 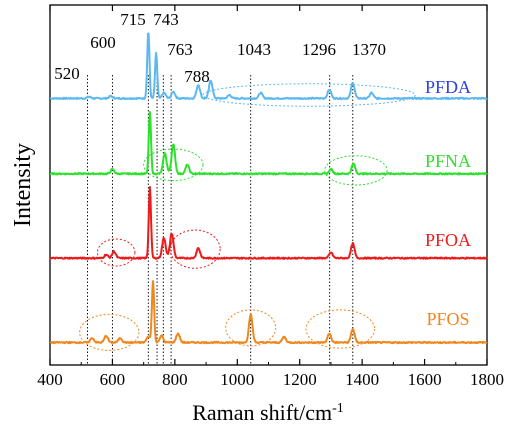 I want to click on peak-label-1370: 1370, so click(x=369, y=49).